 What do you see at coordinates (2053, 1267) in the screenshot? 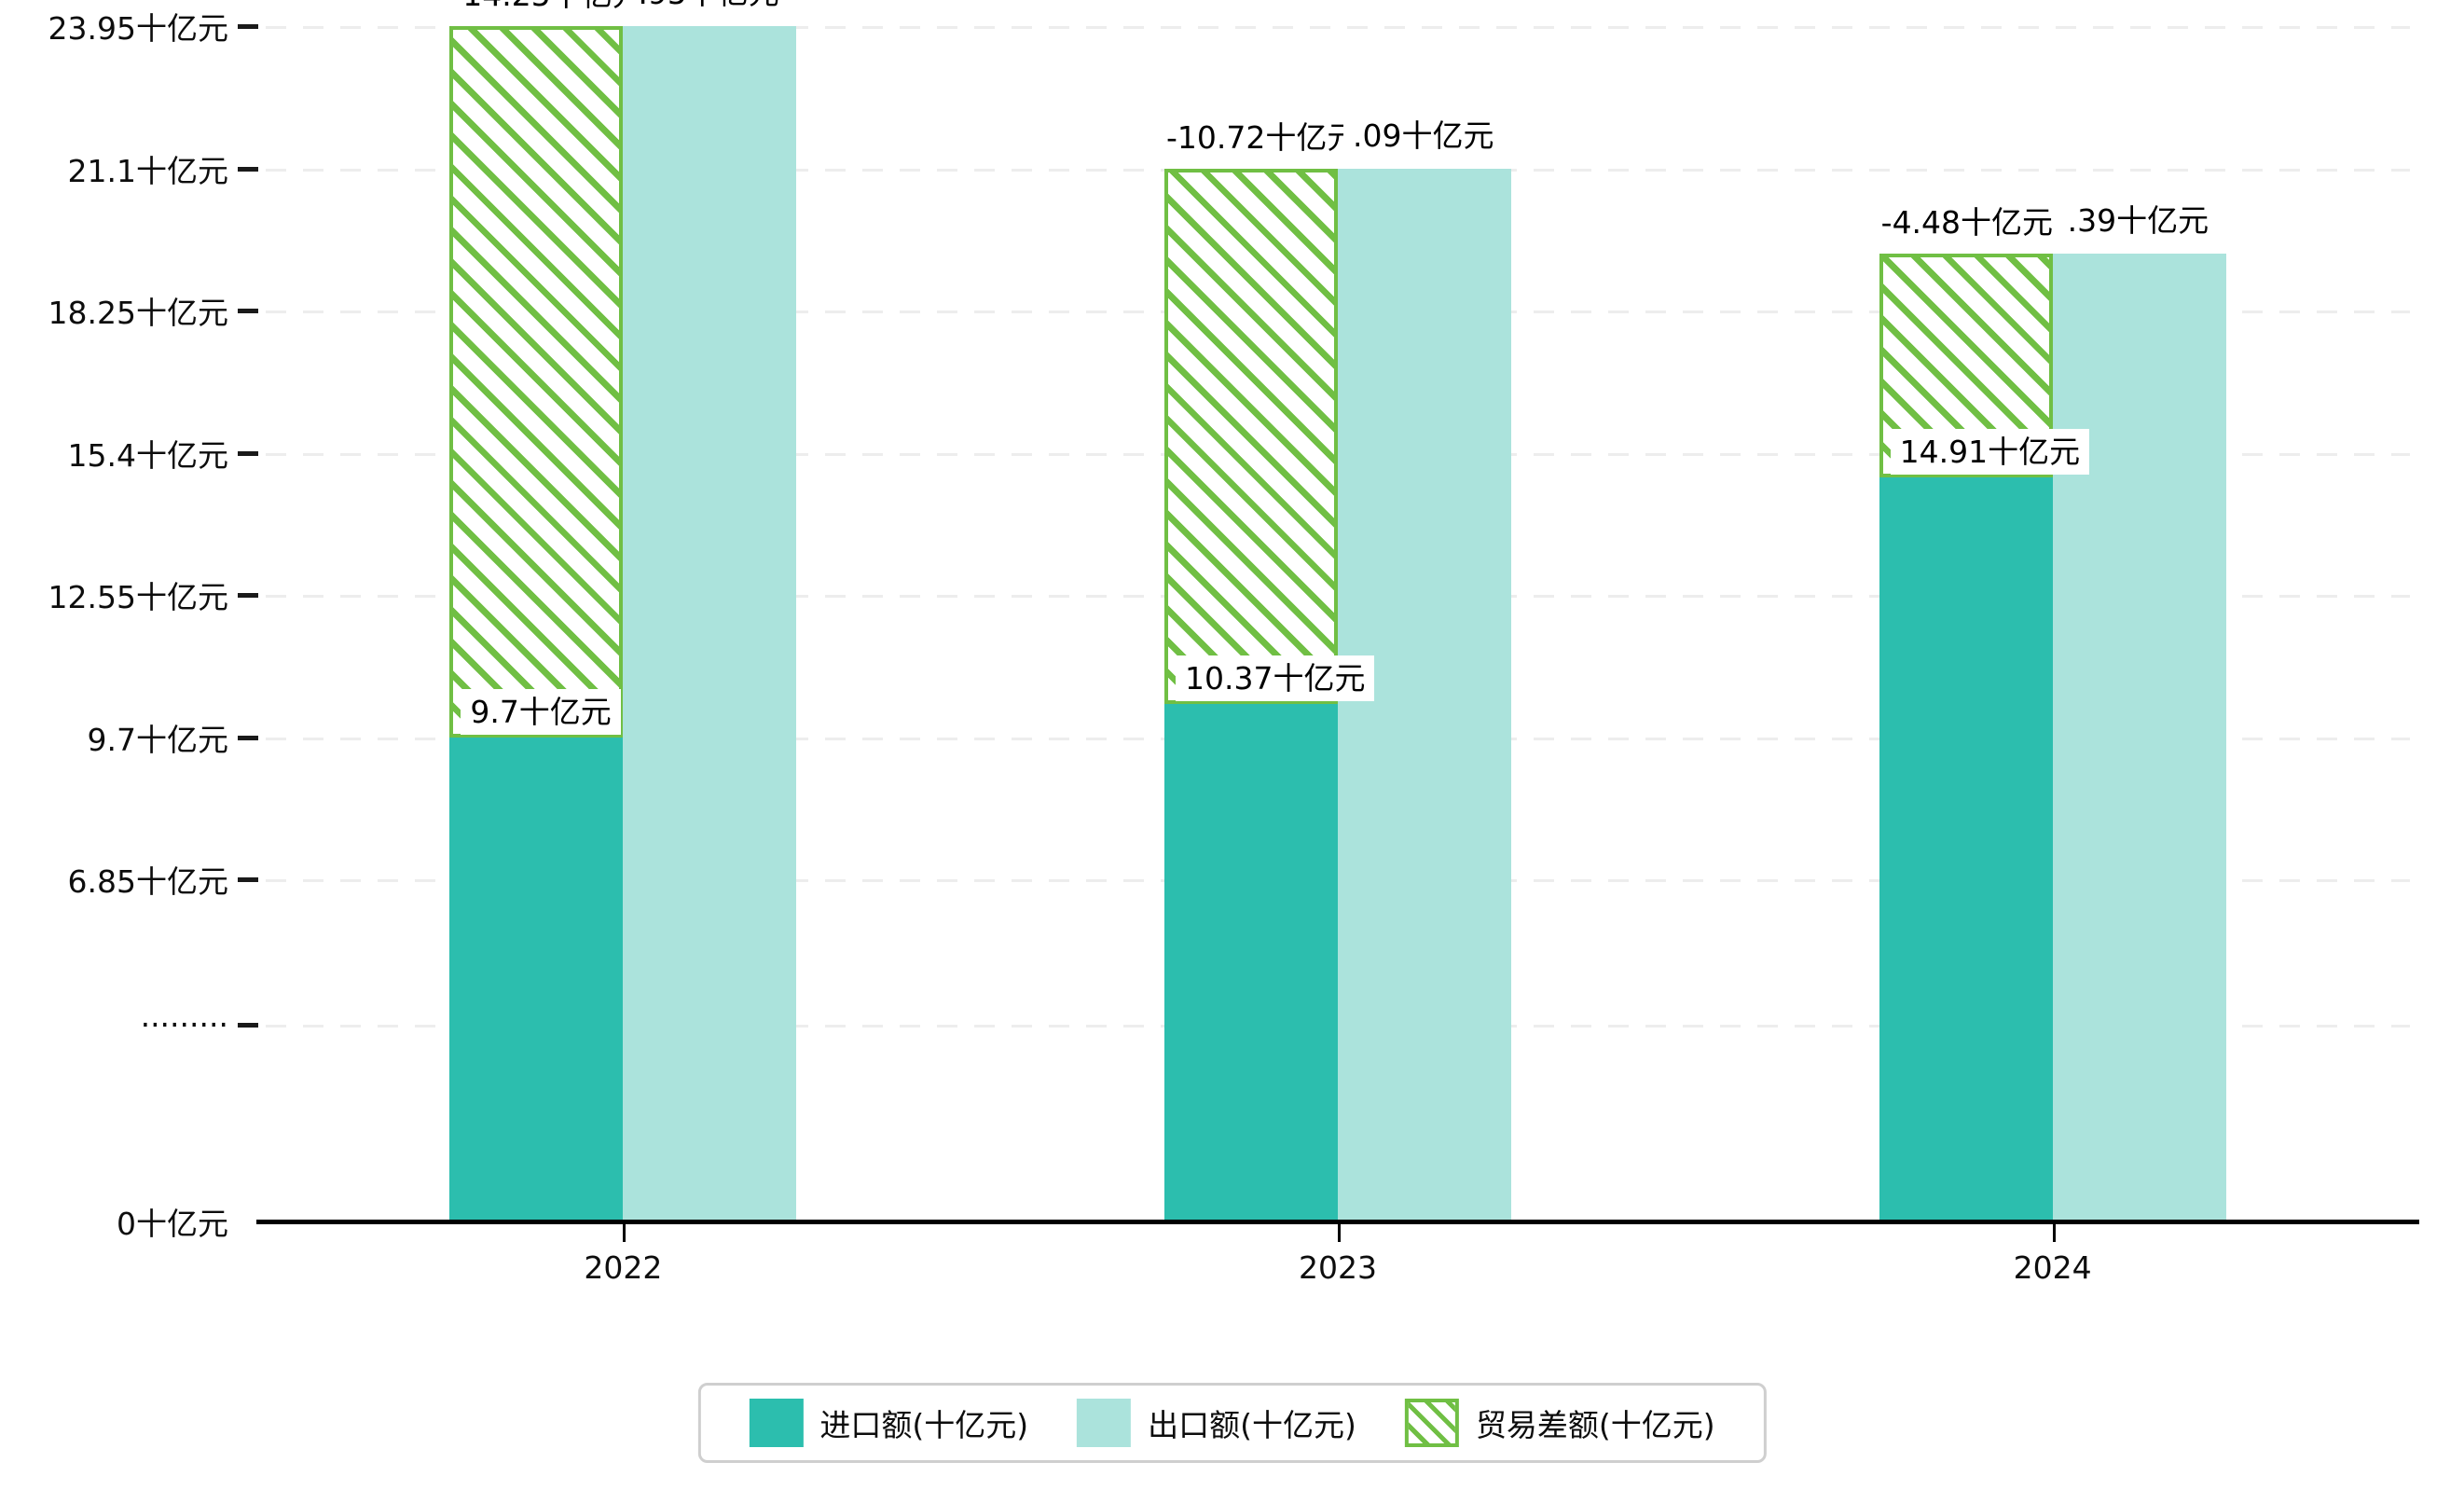
I see `x-axis-tick-label: 2024` at bounding box center [2053, 1267].